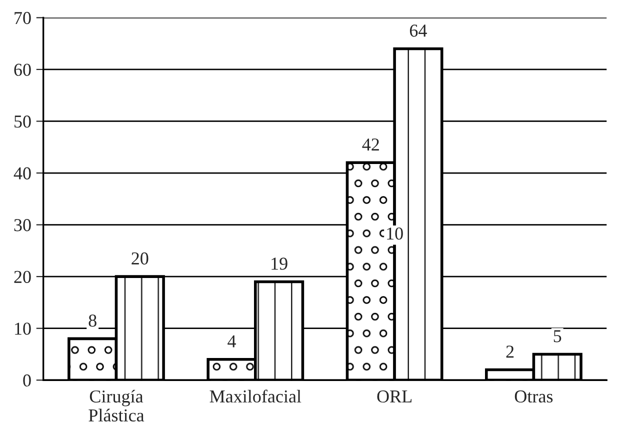  What do you see at coordinates (232, 341) in the screenshot?
I see `data-label: 4` at bounding box center [232, 341].